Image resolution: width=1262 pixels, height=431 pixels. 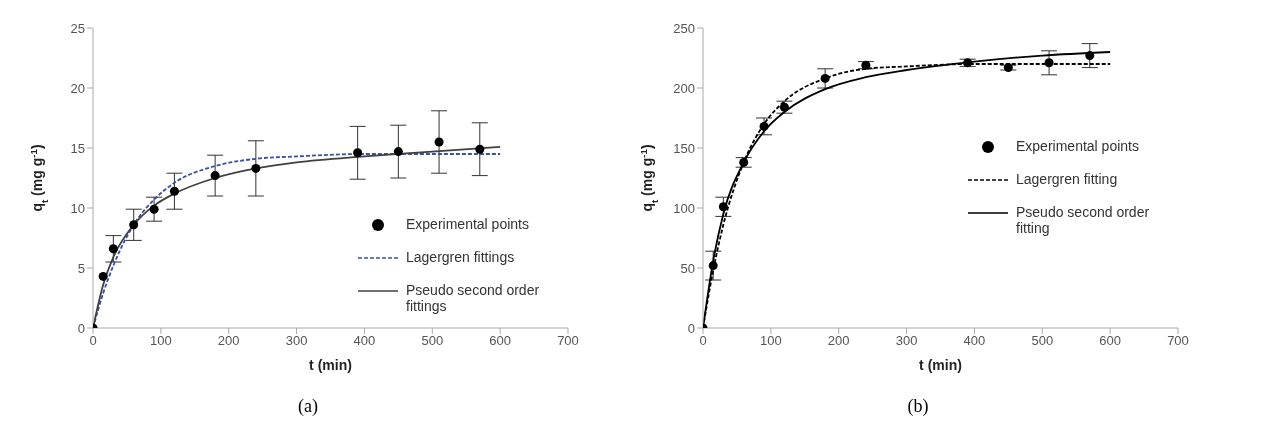 What do you see at coordinates (1083, 220) in the screenshot?
I see `legend-label: Pseudo second order fitting` at bounding box center [1083, 220].